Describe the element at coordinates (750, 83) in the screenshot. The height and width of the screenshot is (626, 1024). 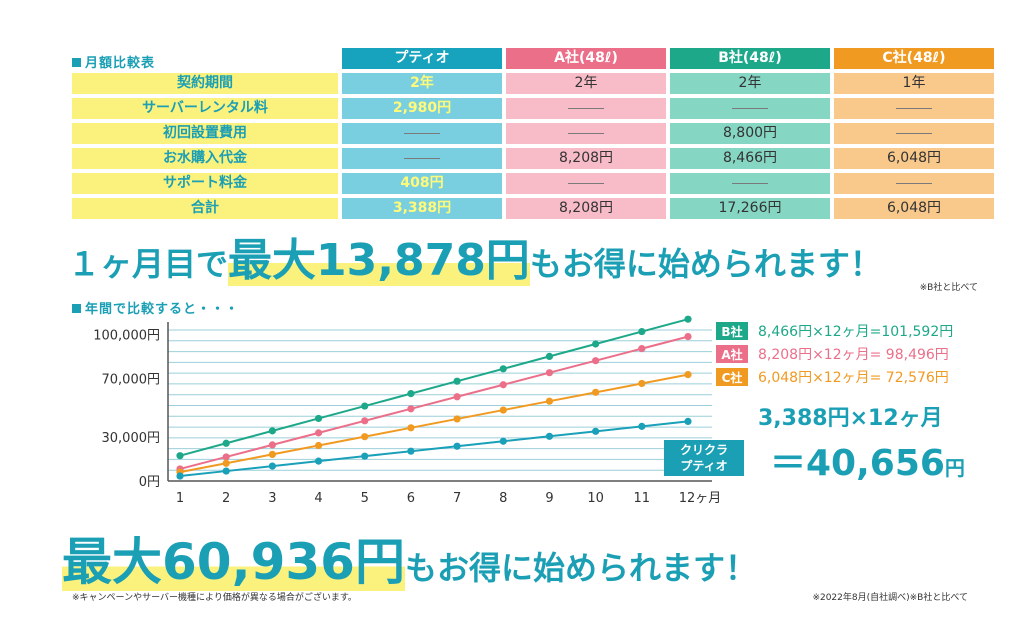
I see `cell-company-b: 2年` at that location.